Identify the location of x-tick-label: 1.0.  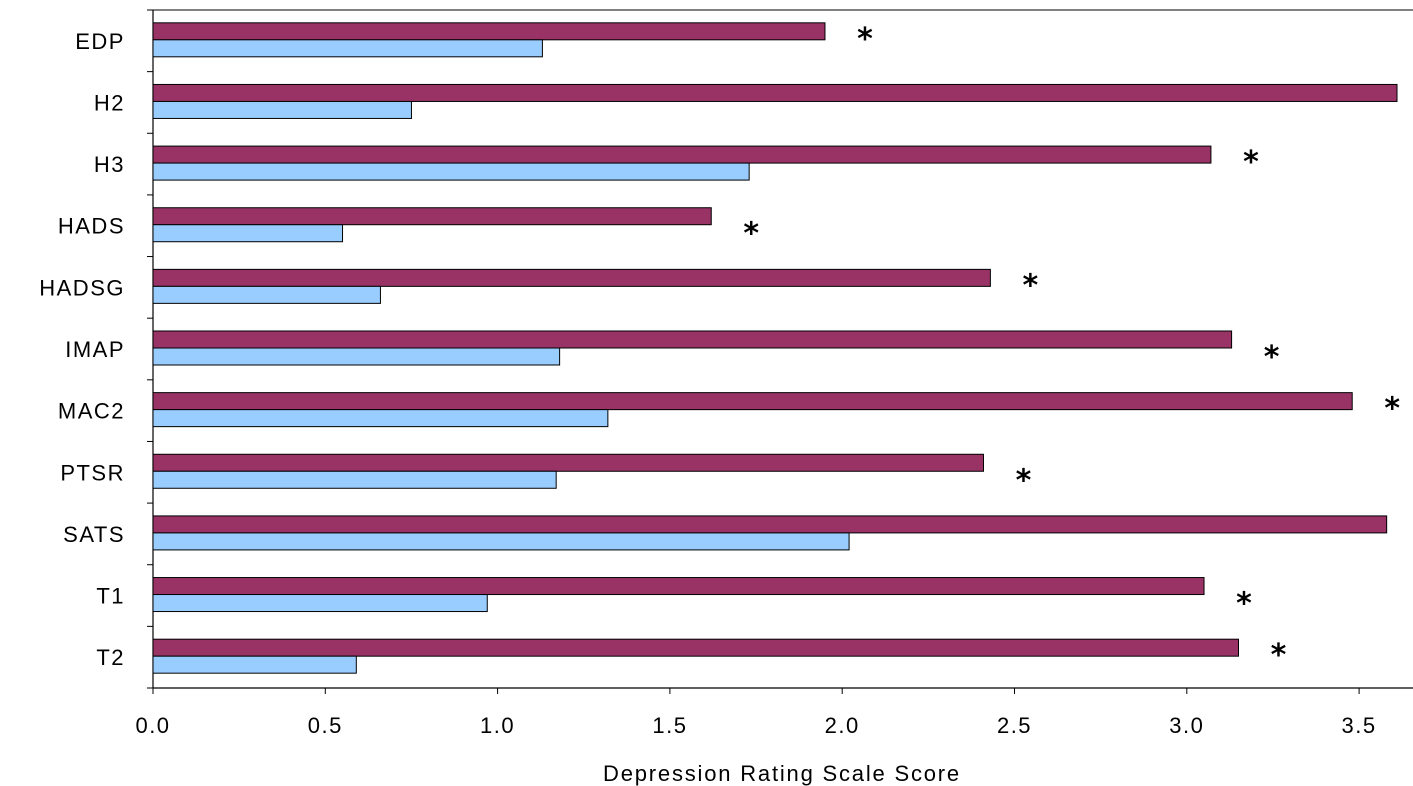
(497, 725).